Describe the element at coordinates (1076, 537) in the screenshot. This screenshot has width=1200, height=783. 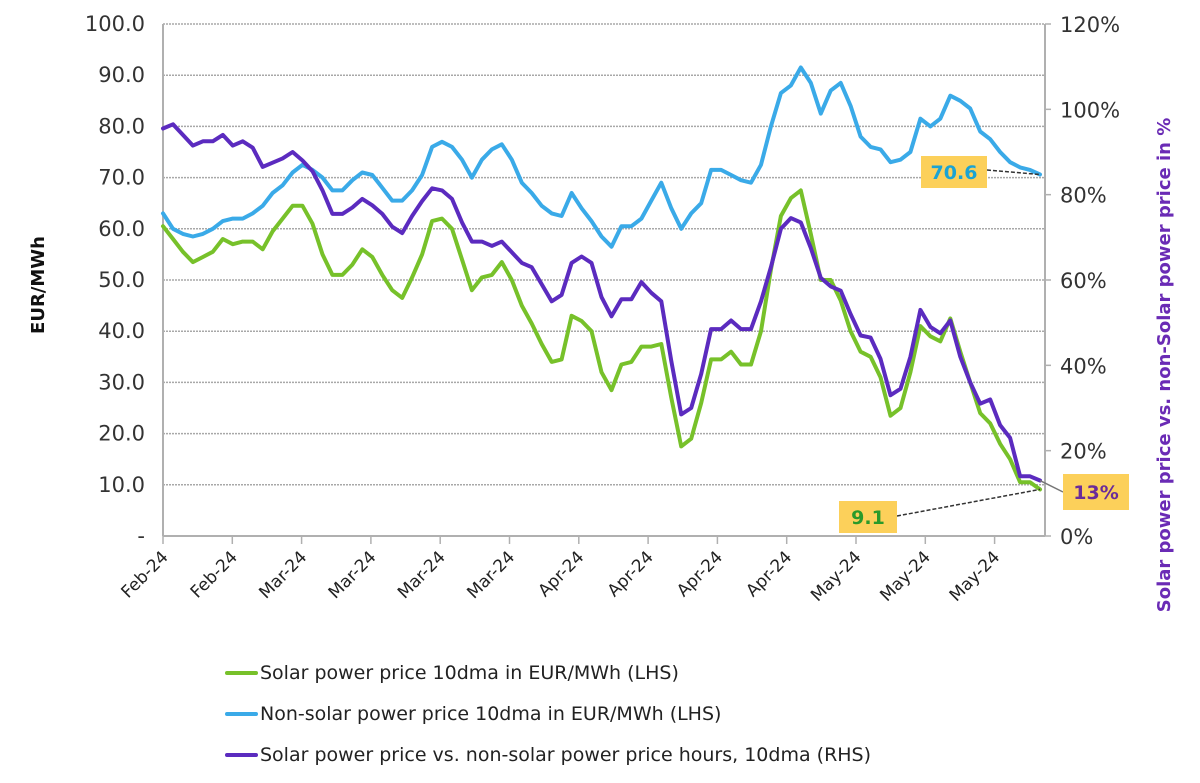
I see `y-tick-label-right: 0%` at that location.